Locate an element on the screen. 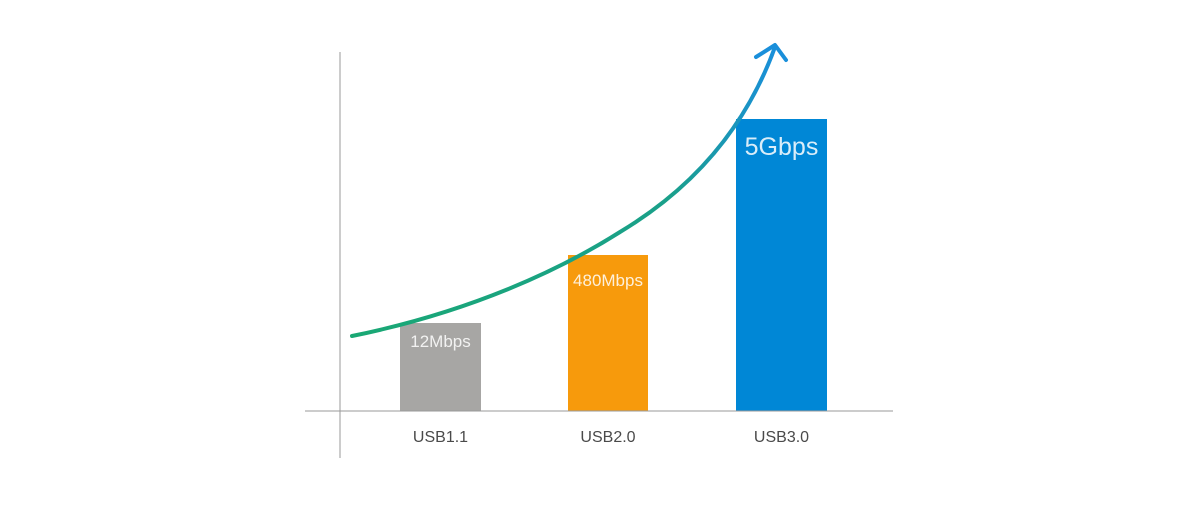  data-label: 5Gbps is located at coordinates (782, 147).